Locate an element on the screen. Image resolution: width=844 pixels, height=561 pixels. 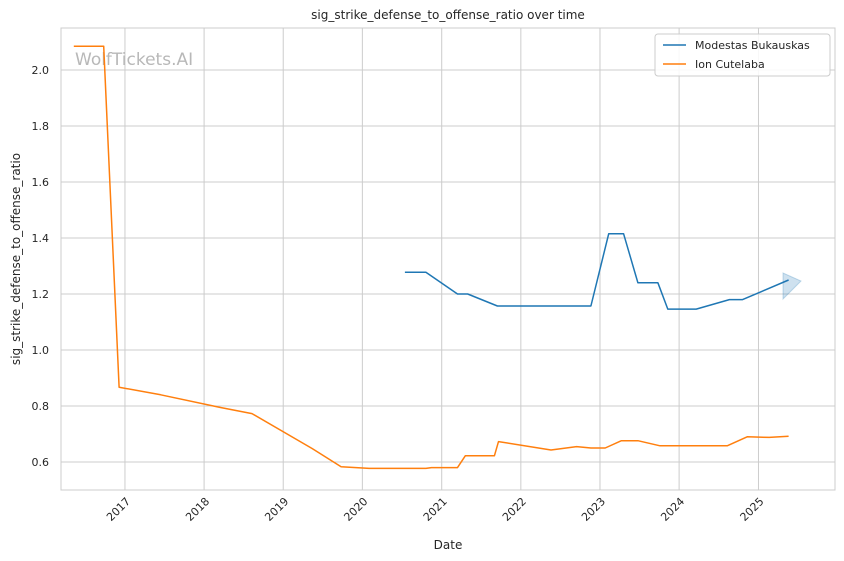
trend-arrow-icon is located at coordinates (792, 286).